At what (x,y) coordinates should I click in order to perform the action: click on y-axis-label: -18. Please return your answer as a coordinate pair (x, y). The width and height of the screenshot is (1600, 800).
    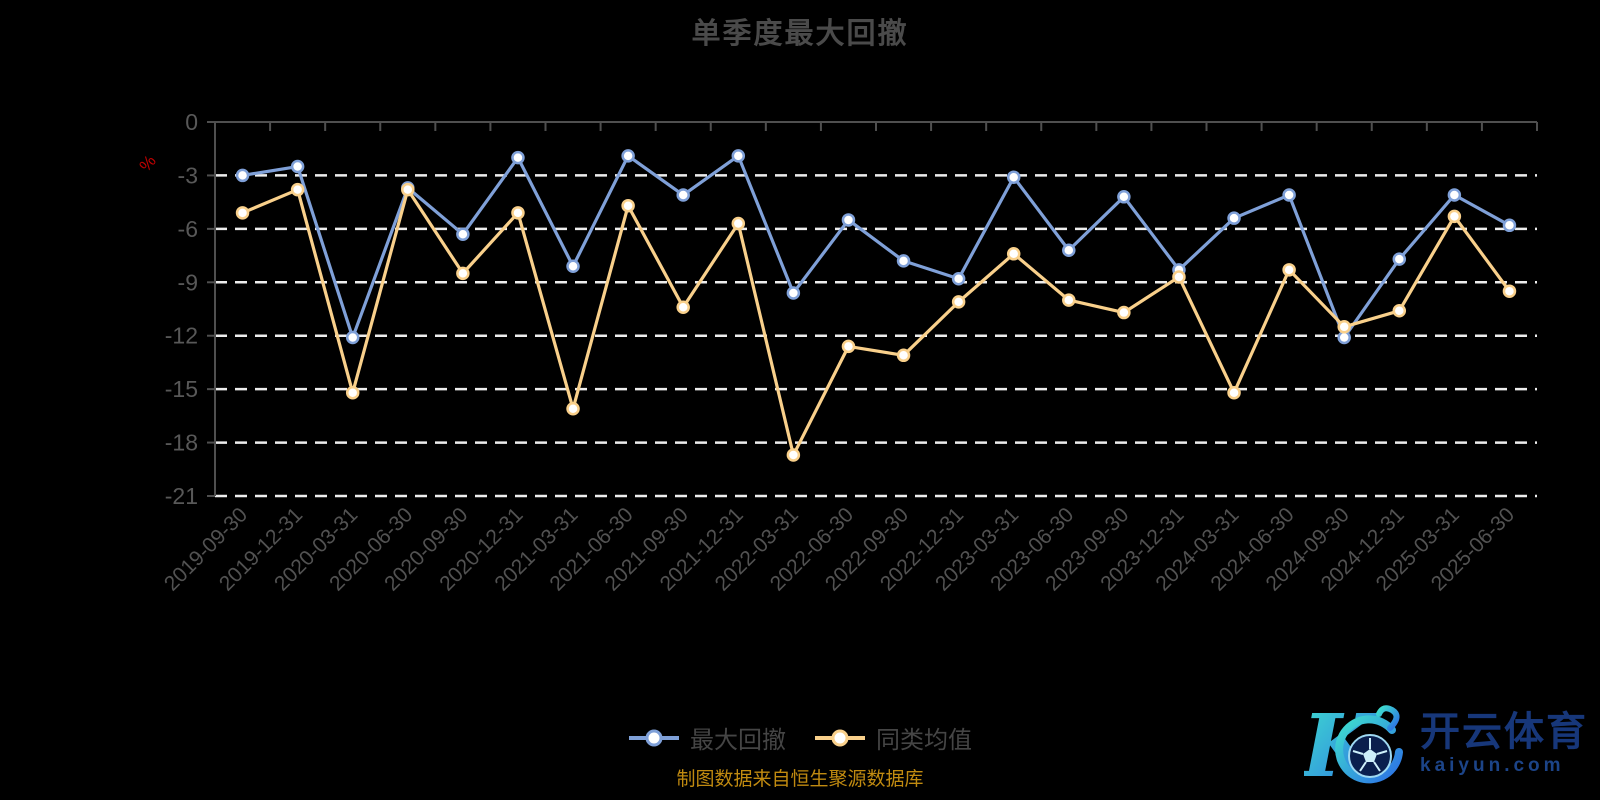
    Looking at the image, I should click on (181, 443).